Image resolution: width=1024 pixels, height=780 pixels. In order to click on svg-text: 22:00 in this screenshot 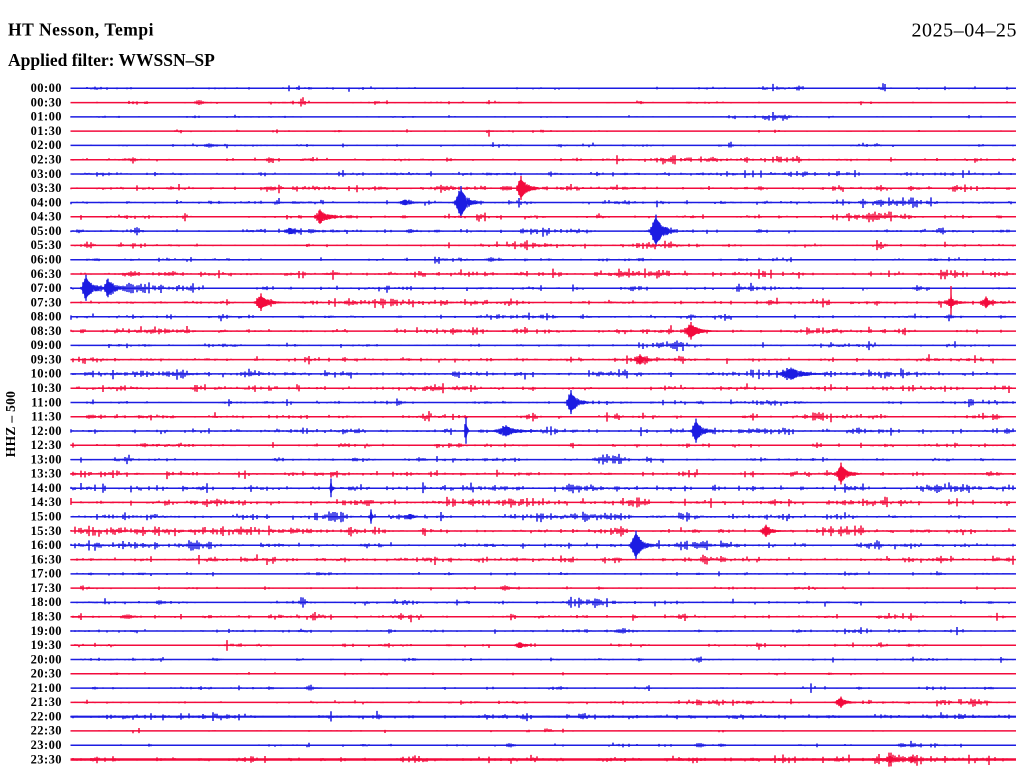, I will do `click(46, 717)`.